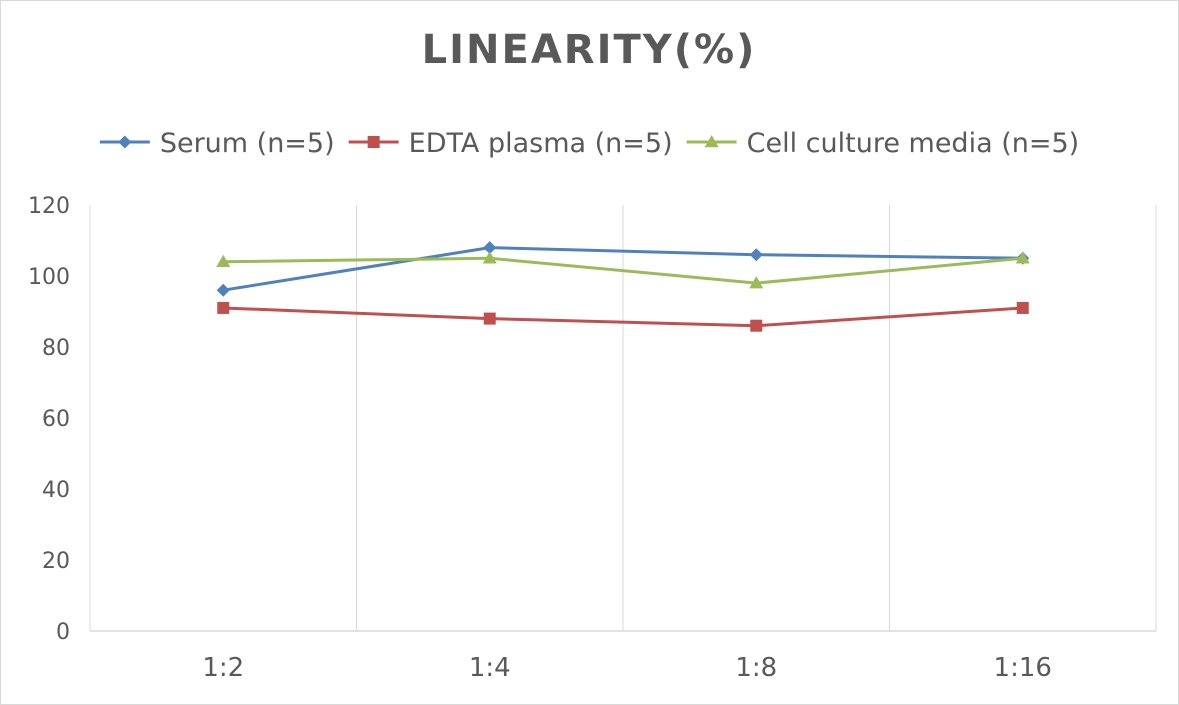  Describe the element at coordinates (913, 143) in the screenshot. I see `legend-label: Cell culture media (n=5)` at that location.